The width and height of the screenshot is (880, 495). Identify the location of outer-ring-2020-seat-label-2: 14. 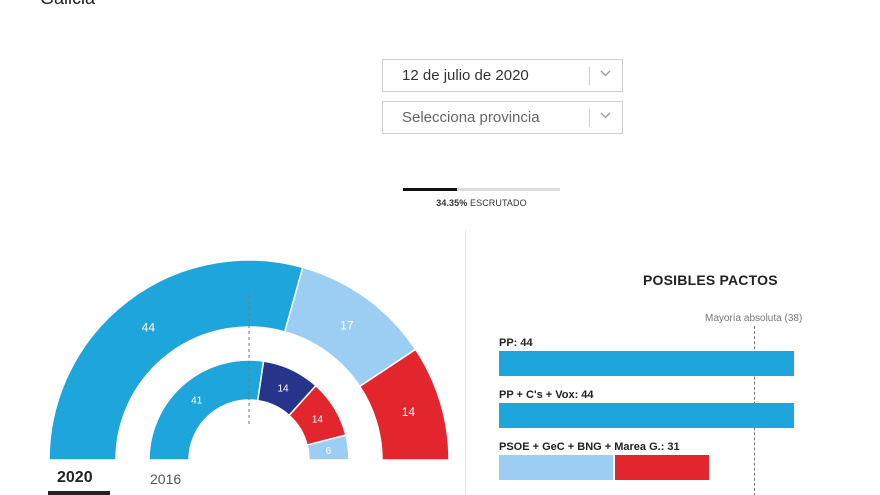
(409, 412).